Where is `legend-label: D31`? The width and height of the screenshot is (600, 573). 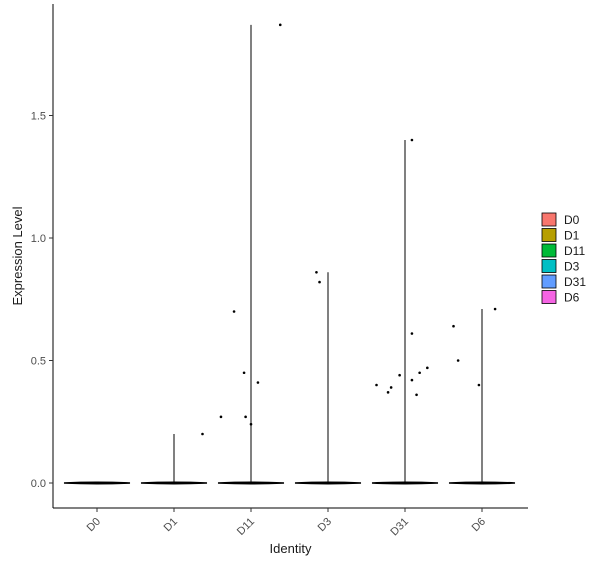
legend-label: D31 is located at coordinates (575, 282).